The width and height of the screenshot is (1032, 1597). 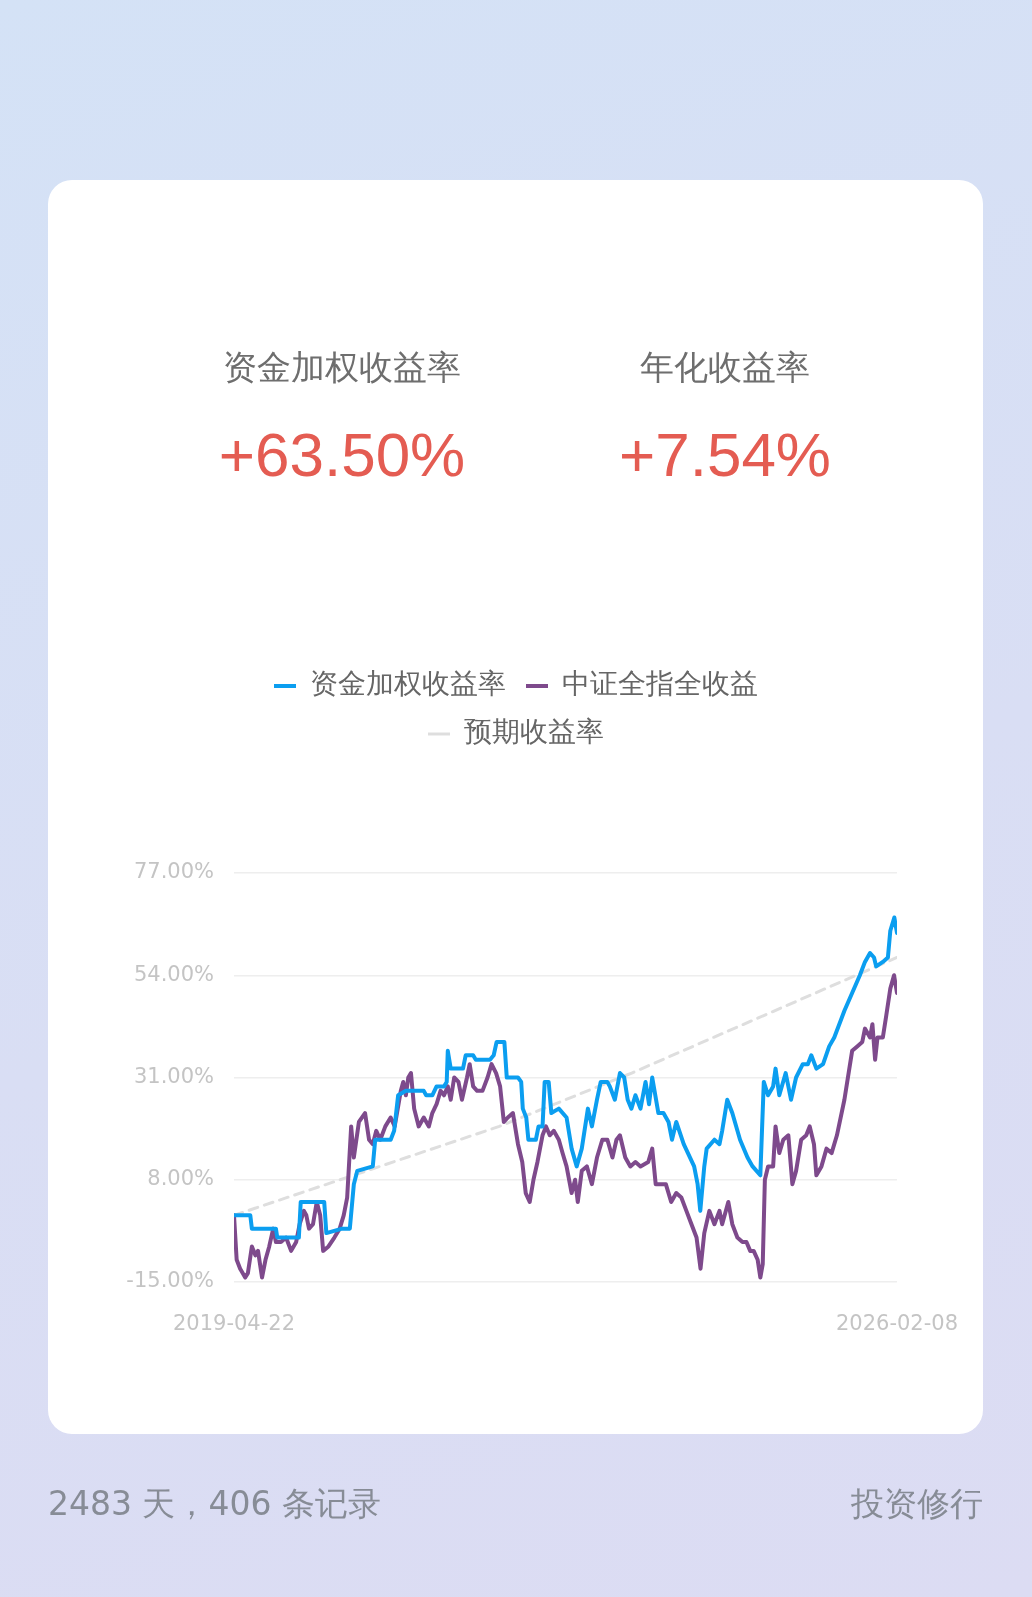 What do you see at coordinates (896, 1323) in the screenshot?
I see `x-tick-label: 2026-02-08` at bounding box center [896, 1323].